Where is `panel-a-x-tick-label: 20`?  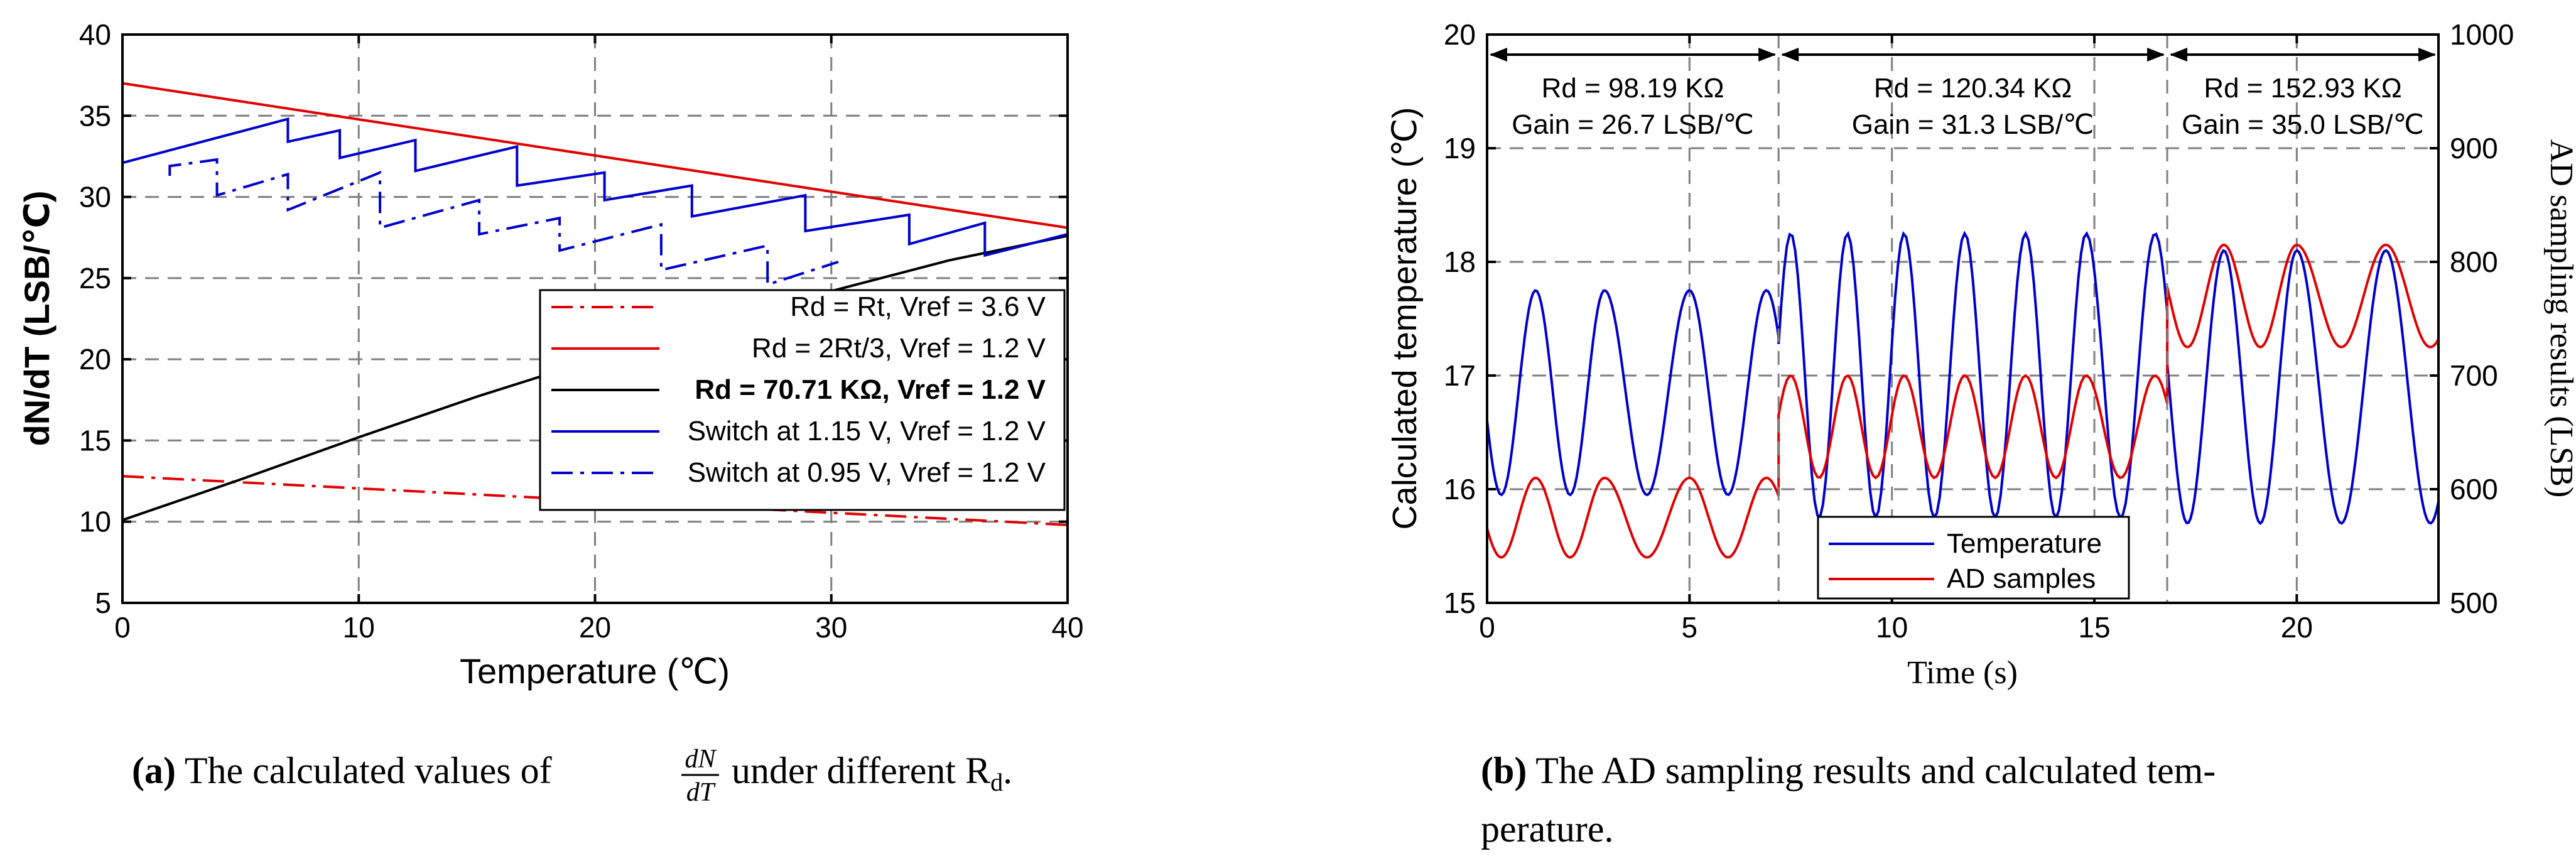
panel-a-x-tick-label: 20 is located at coordinates (595, 627).